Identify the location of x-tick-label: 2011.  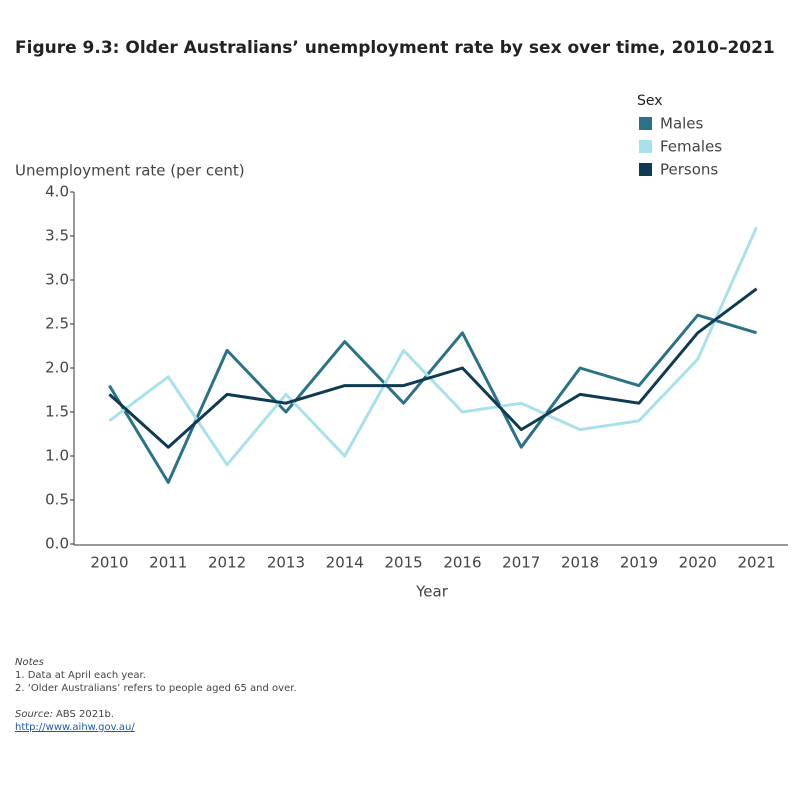
(168, 563).